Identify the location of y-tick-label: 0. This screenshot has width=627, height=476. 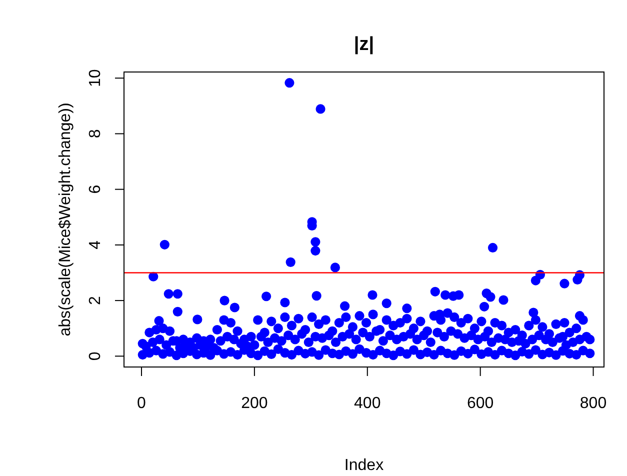
(95, 356).